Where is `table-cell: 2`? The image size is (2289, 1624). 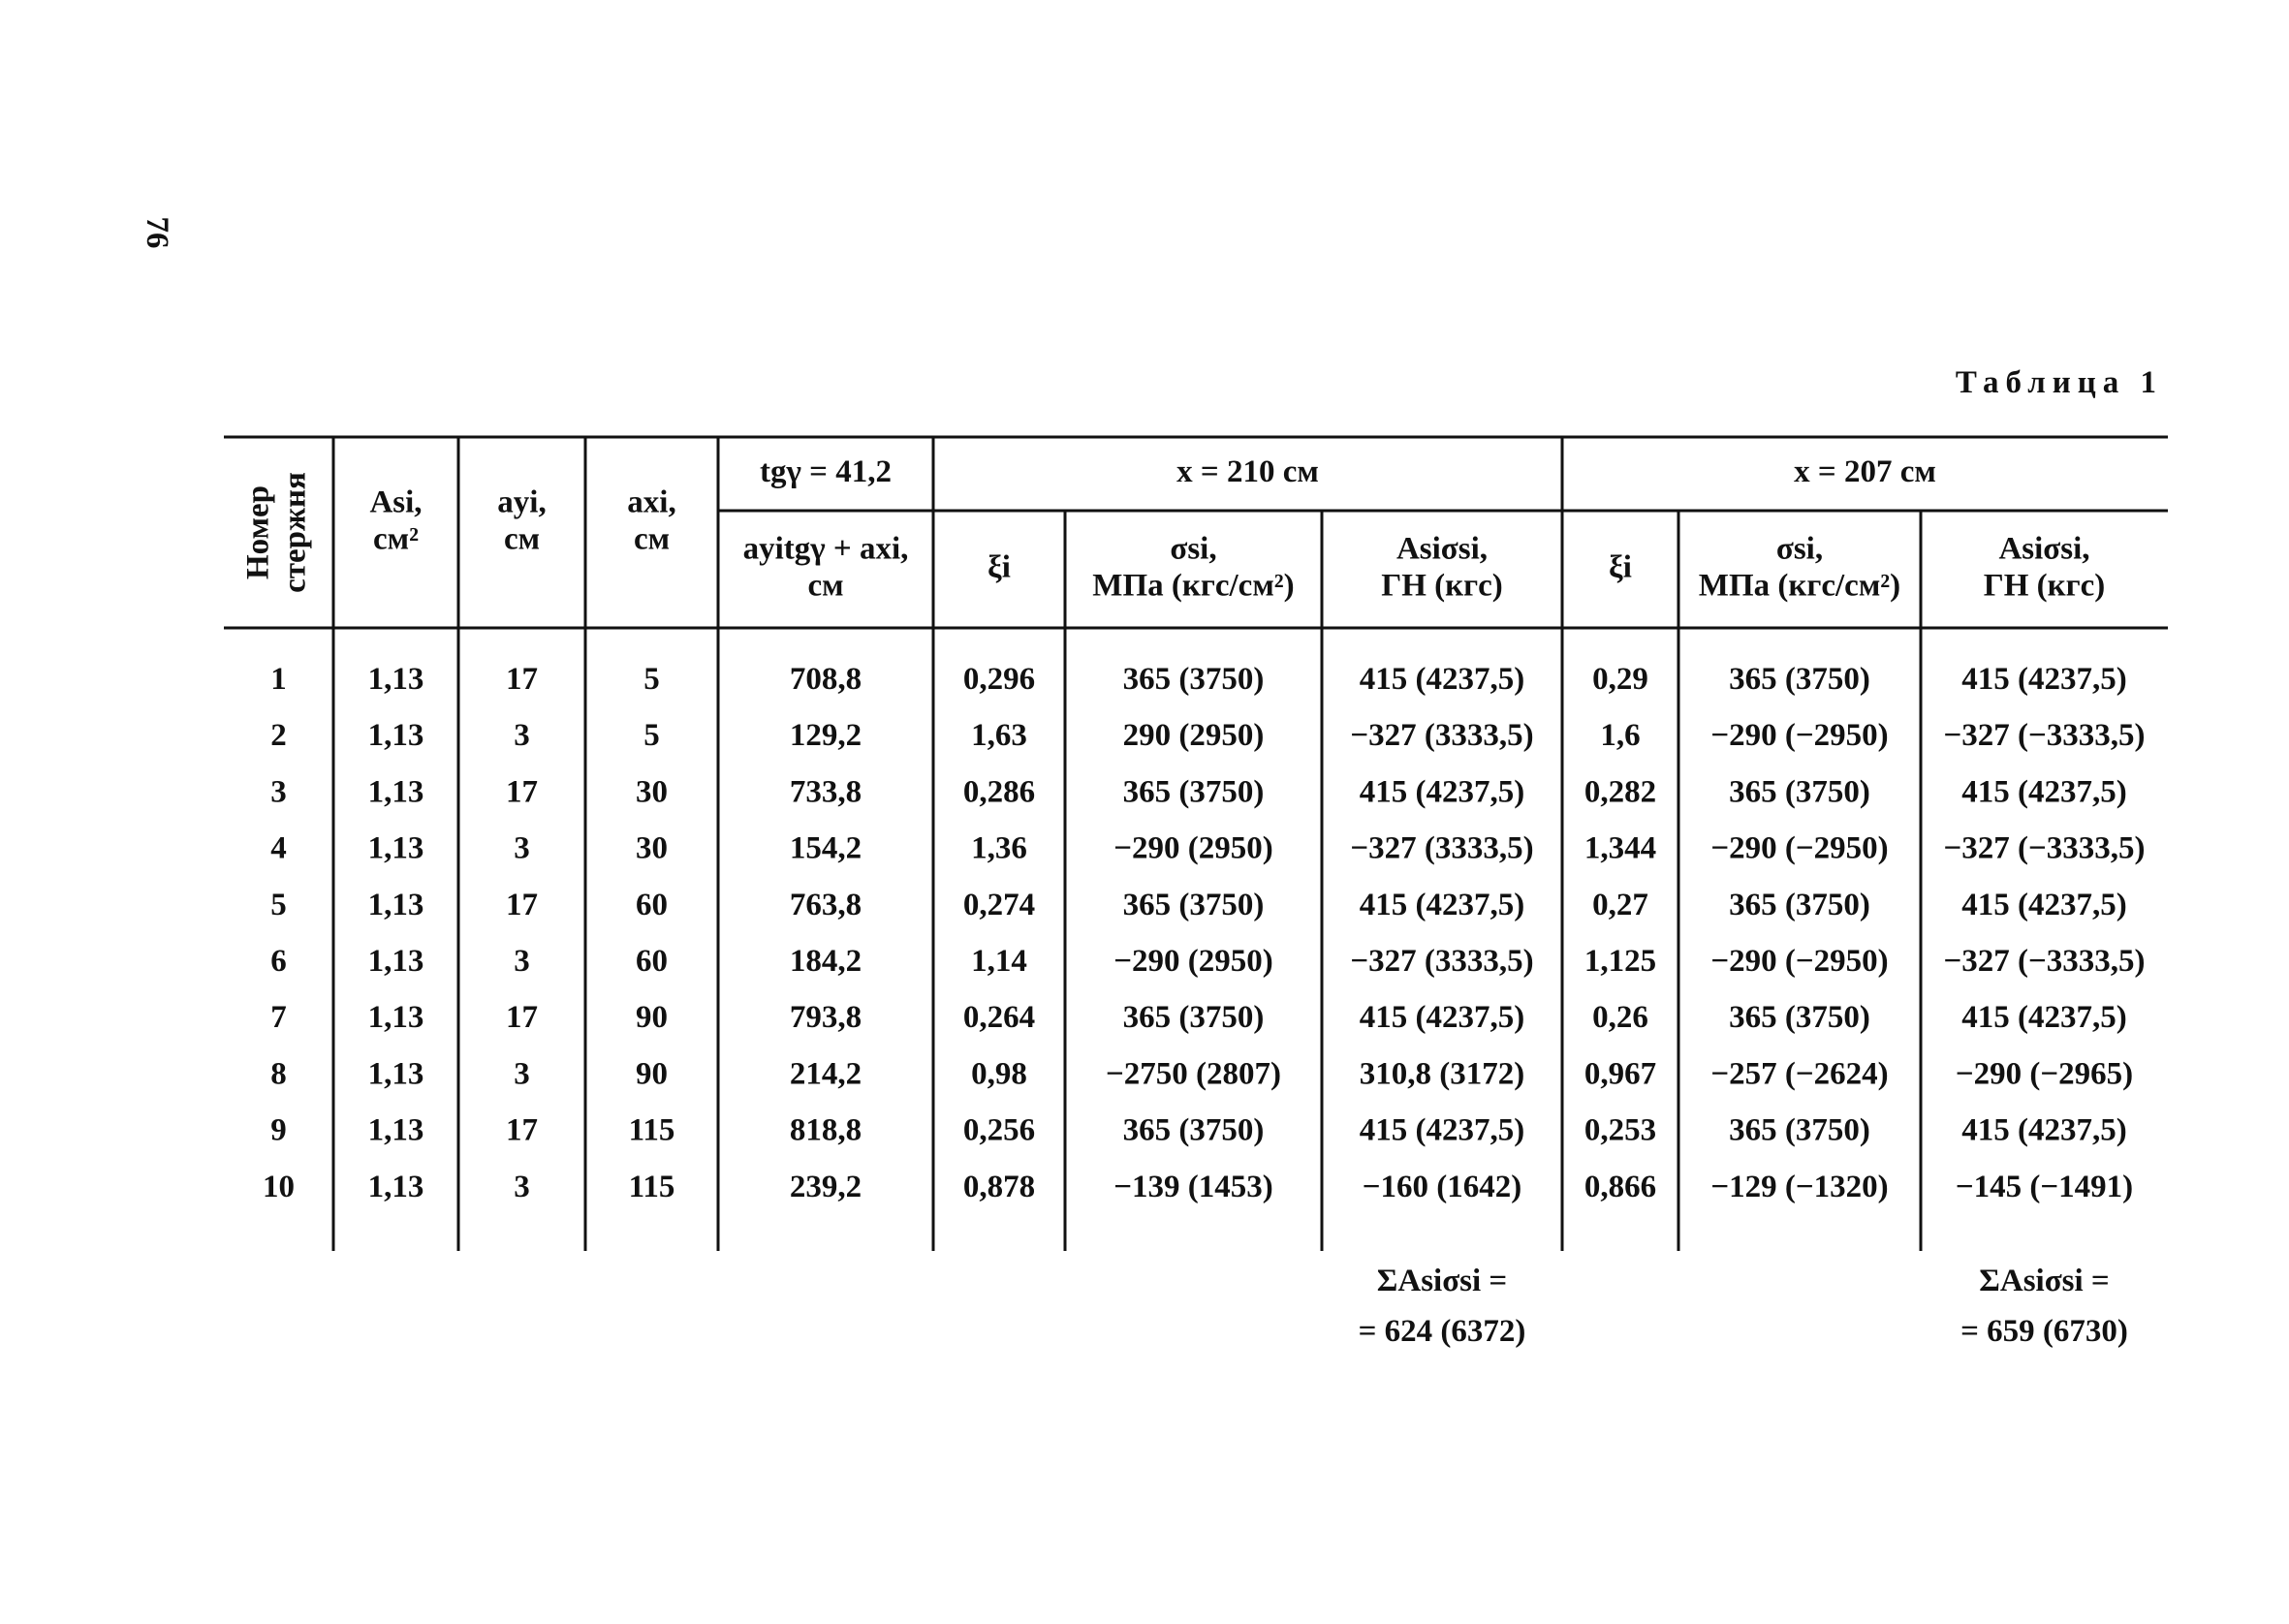 table-cell: 2 is located at coordinates (278, 735).